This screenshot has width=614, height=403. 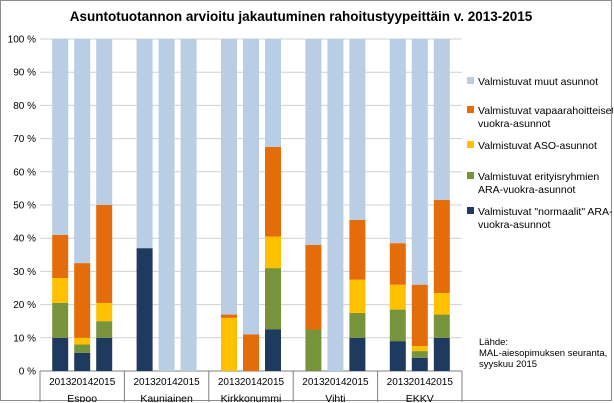 What do you see at coordinates (420, 397) in the screenshot?
I see `group-label: EKKV` at bounding box center [420, 397].